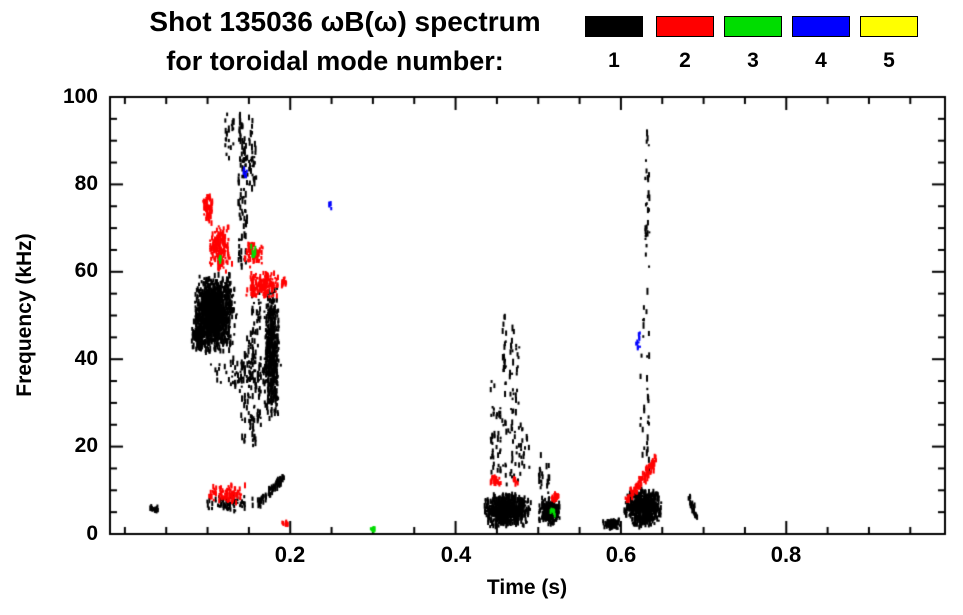 This screenshot has width=963, height=615. What do you see at coordinates (345, 21) in the screenshot?
I see `chart-title: Shot 135036 ωB(ω) spectrum` at bounding box center [345, 21].